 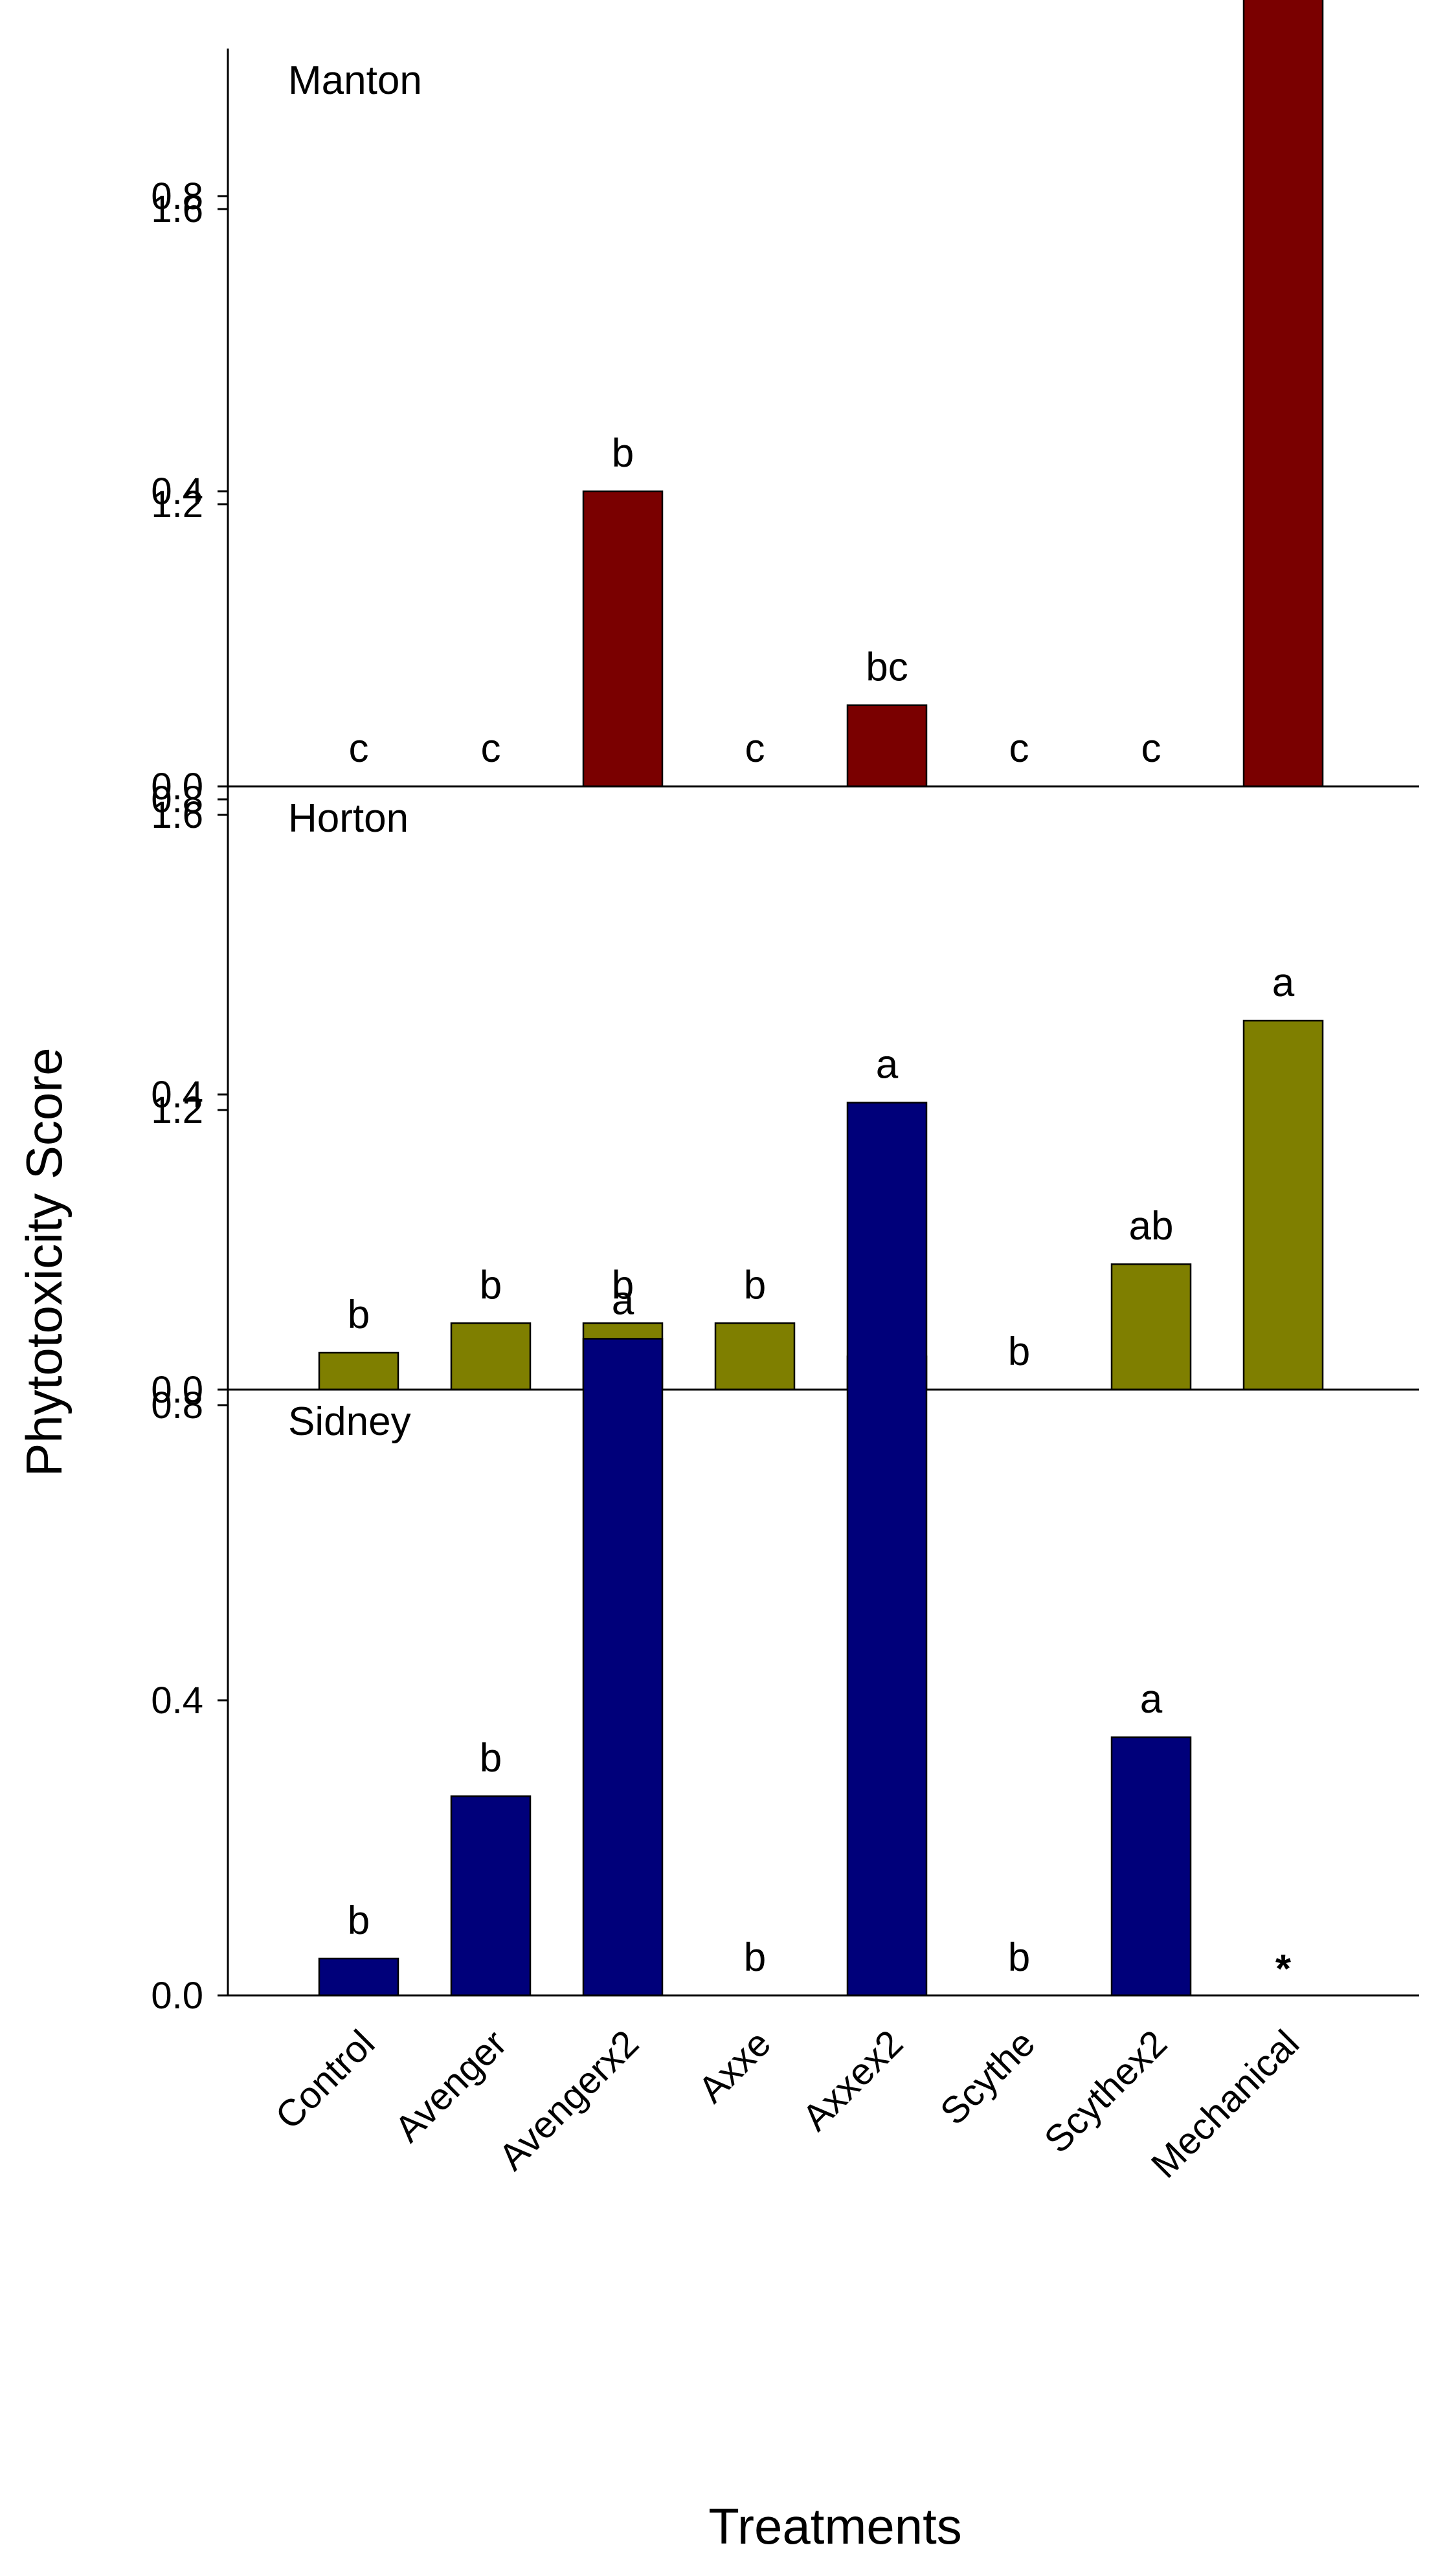 I want to click on x-category-label: Scythex2, so click(x=1107, y=2091).